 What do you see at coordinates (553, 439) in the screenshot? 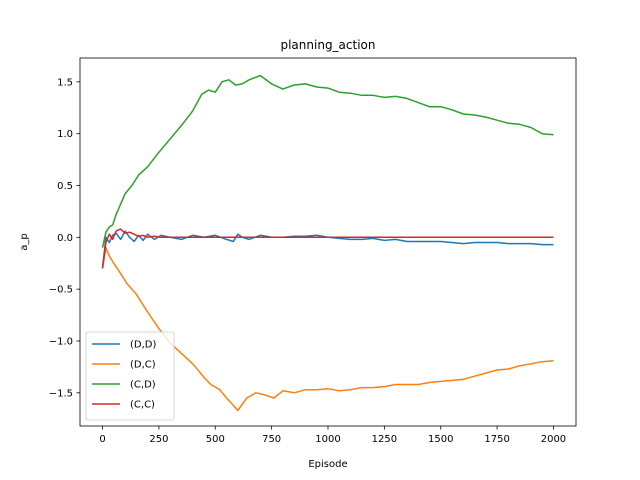
I see `x-tick-label: 2000` at bounding box center [553, 439].